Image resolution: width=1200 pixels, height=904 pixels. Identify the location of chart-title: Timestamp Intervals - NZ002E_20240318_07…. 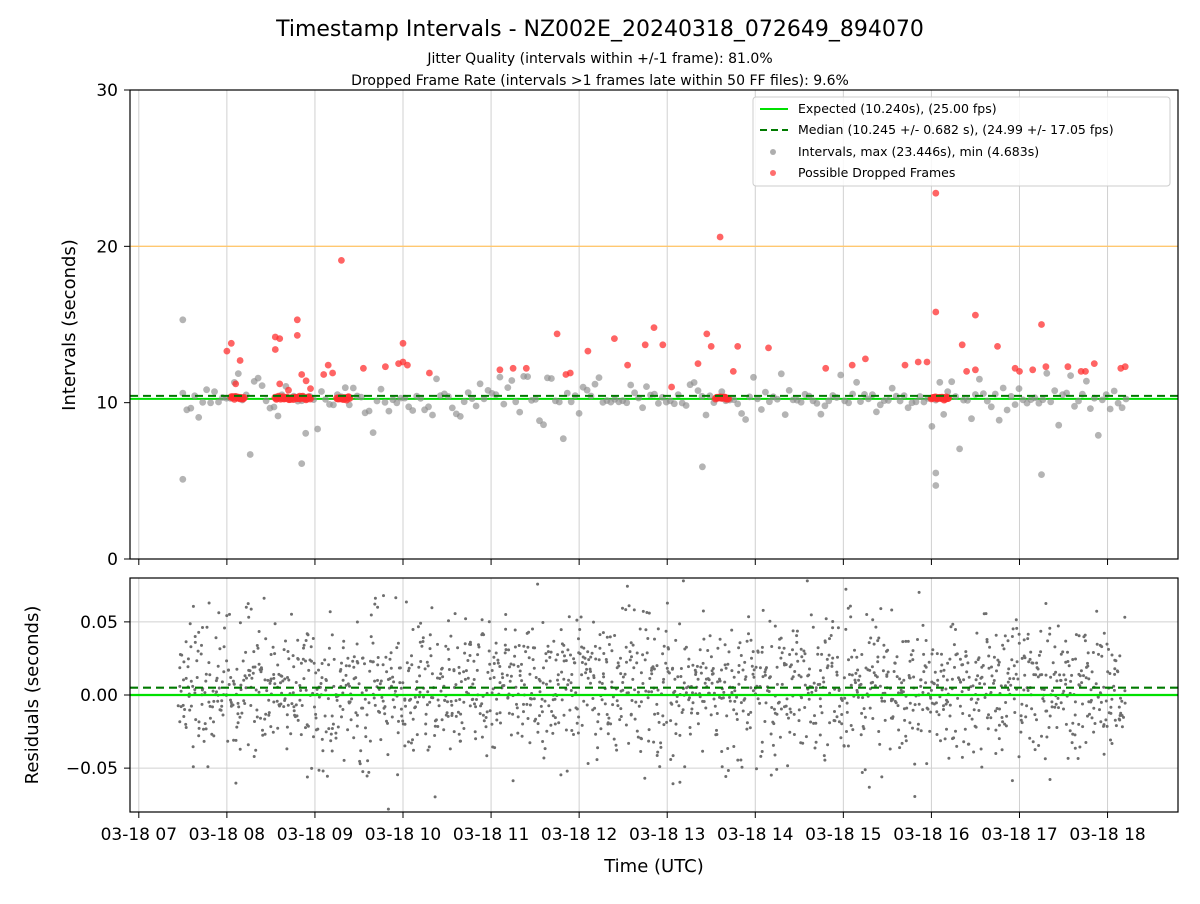
(599, 29).